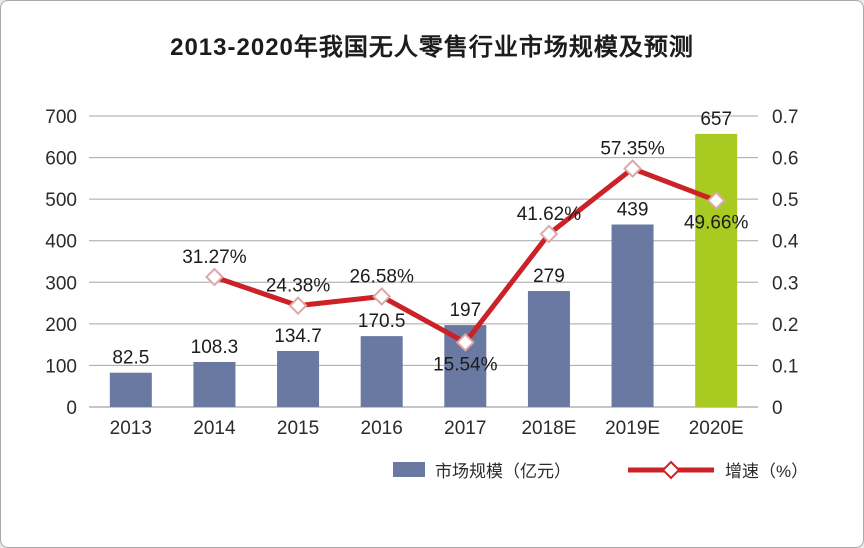 This screenshot has height=548, width=864. I want to click on left-axis-tick-label: 100, so click(61, 366).